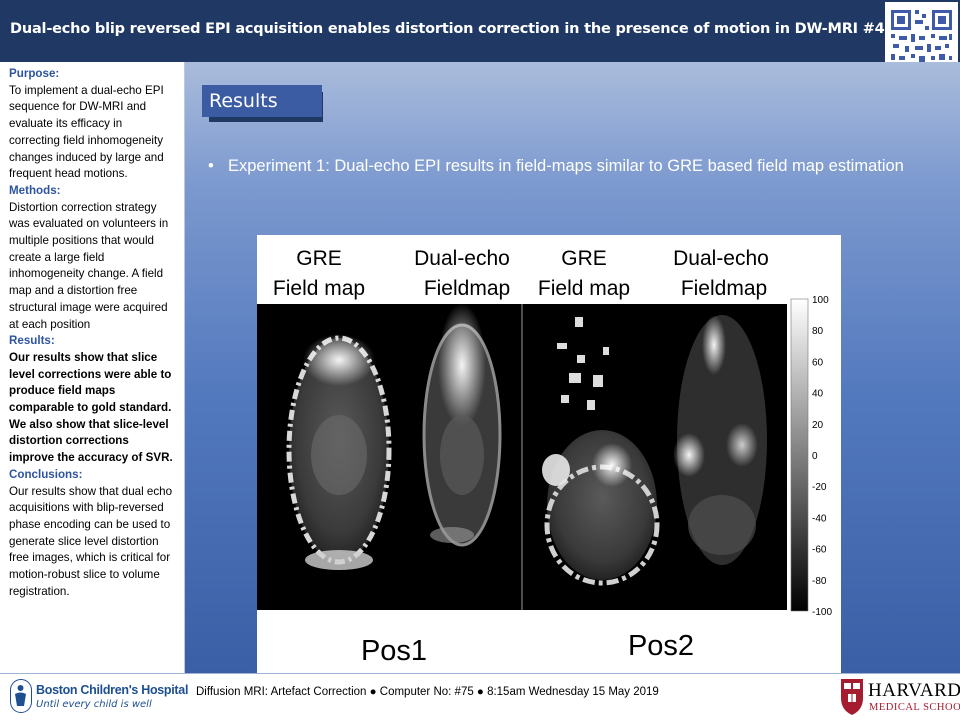 This screenshot has width=960, height=720. I want to click on col4-label-line1: Dual-echo, so click(721, 258).